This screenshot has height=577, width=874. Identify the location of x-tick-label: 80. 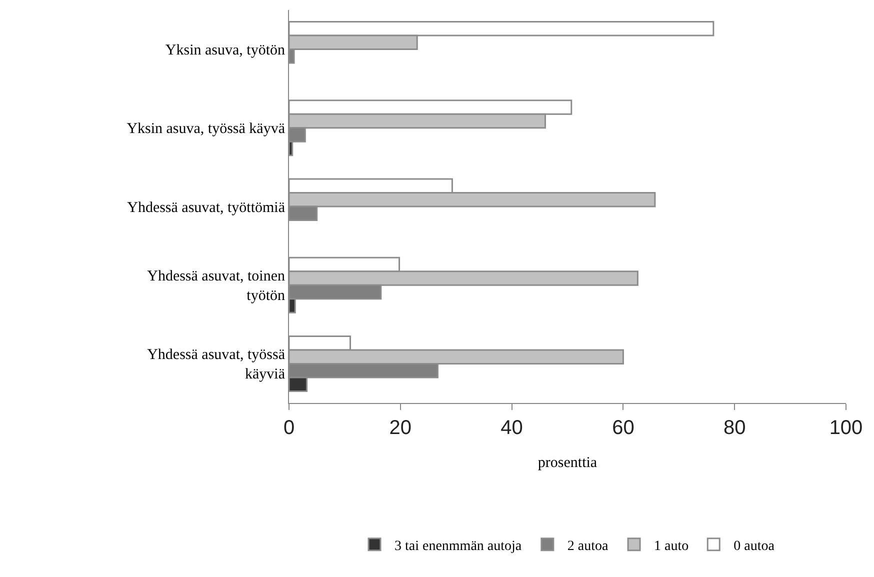
(734, 428).